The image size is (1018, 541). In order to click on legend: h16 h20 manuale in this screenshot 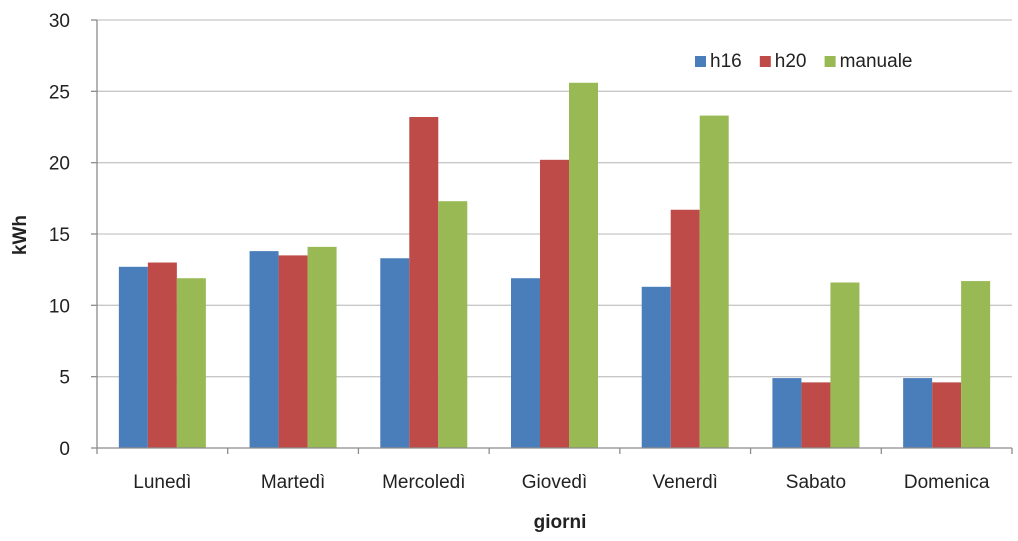, I will do `click(803, 61)`.